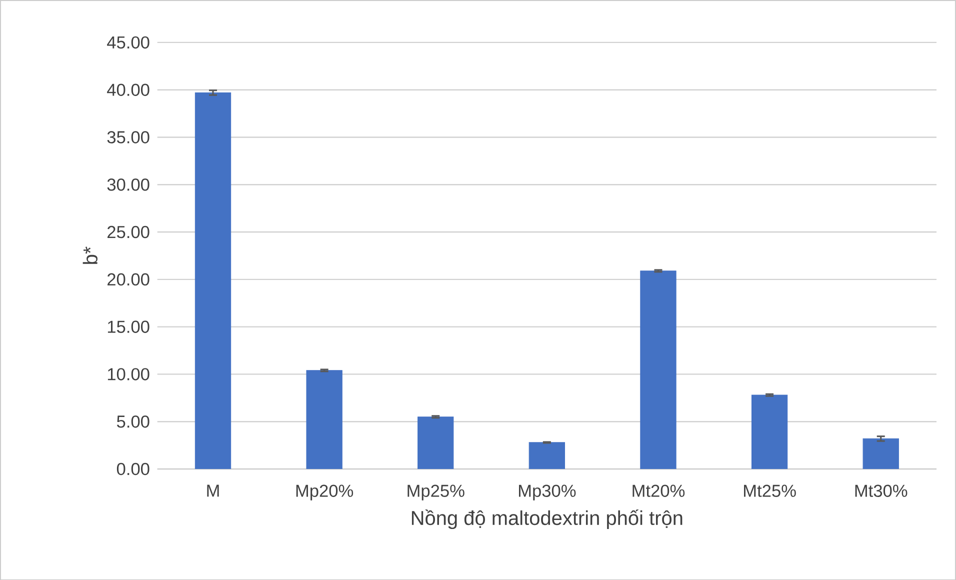  I want to click on y-tick-label: 0.00, so click(133, 468).